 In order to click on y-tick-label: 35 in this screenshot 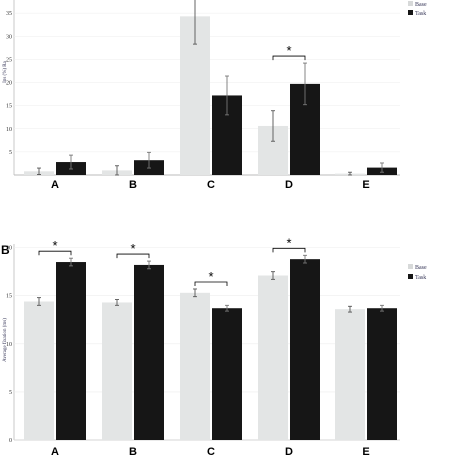, I will do `click(9, 14)`.